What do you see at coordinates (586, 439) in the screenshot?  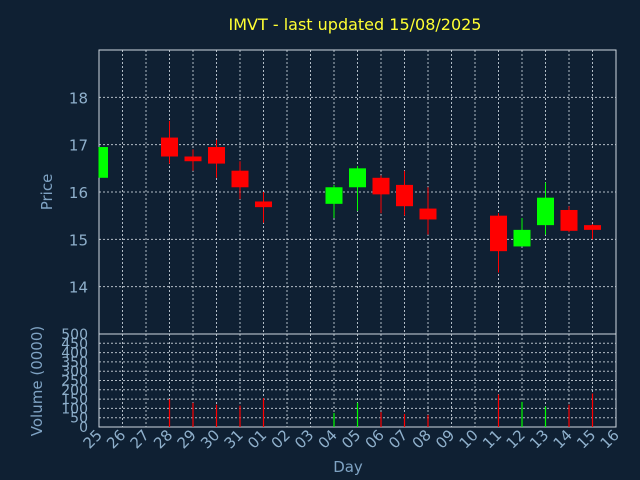 I see `x-tick-label: 15` at bounding box center [586, 439].